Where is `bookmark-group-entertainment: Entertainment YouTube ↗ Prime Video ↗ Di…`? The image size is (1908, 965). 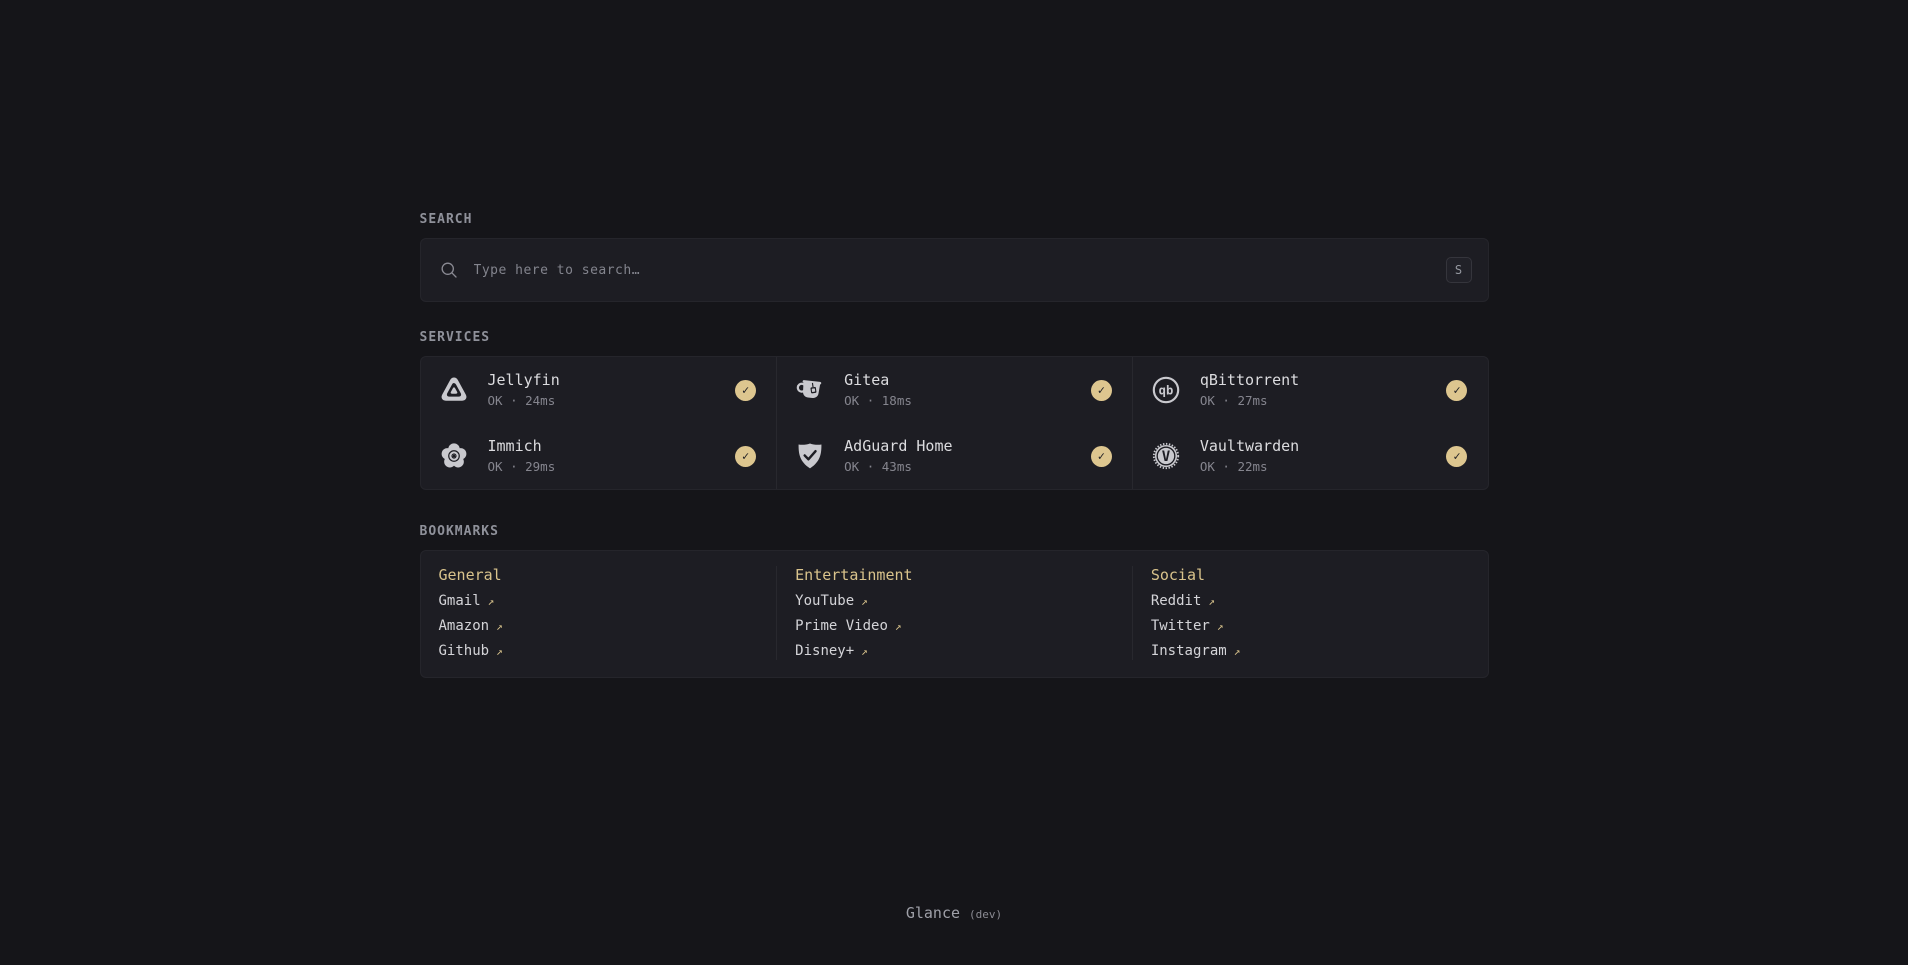 bookmark-group-entertainment: Entertainment YouTube ↗ Prime Video ↗ Di… is located at coordinates (954, 613).